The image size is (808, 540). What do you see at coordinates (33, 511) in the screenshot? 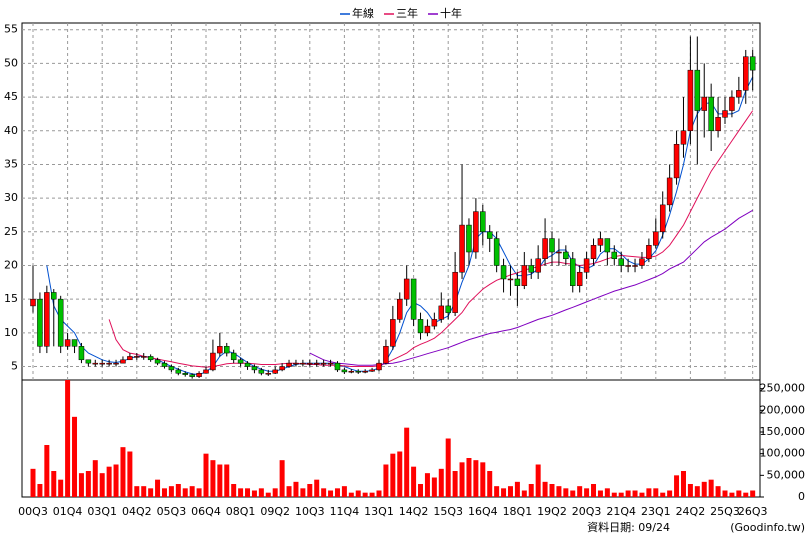
I see `x-tick-label: 00Q3` at bounding box center [33, 511].